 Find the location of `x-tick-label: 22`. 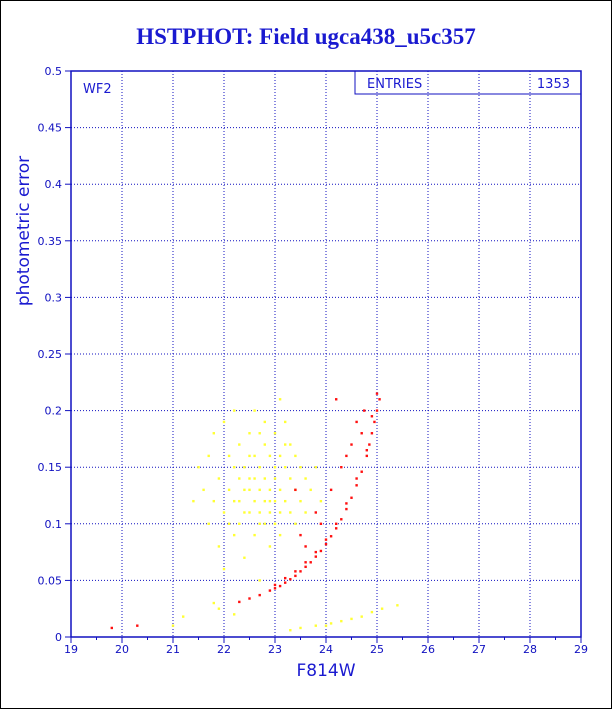

x-tick-label: 22 is located at coordinates (224, 649).